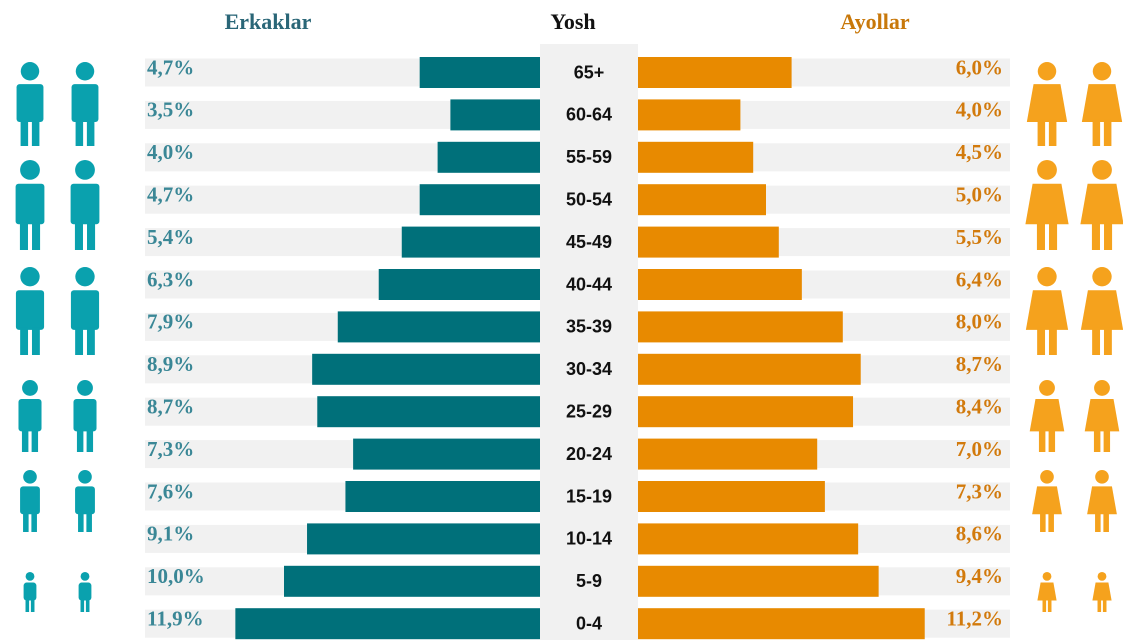  I want to click on value-label: 11,2%, so click(974, 619).